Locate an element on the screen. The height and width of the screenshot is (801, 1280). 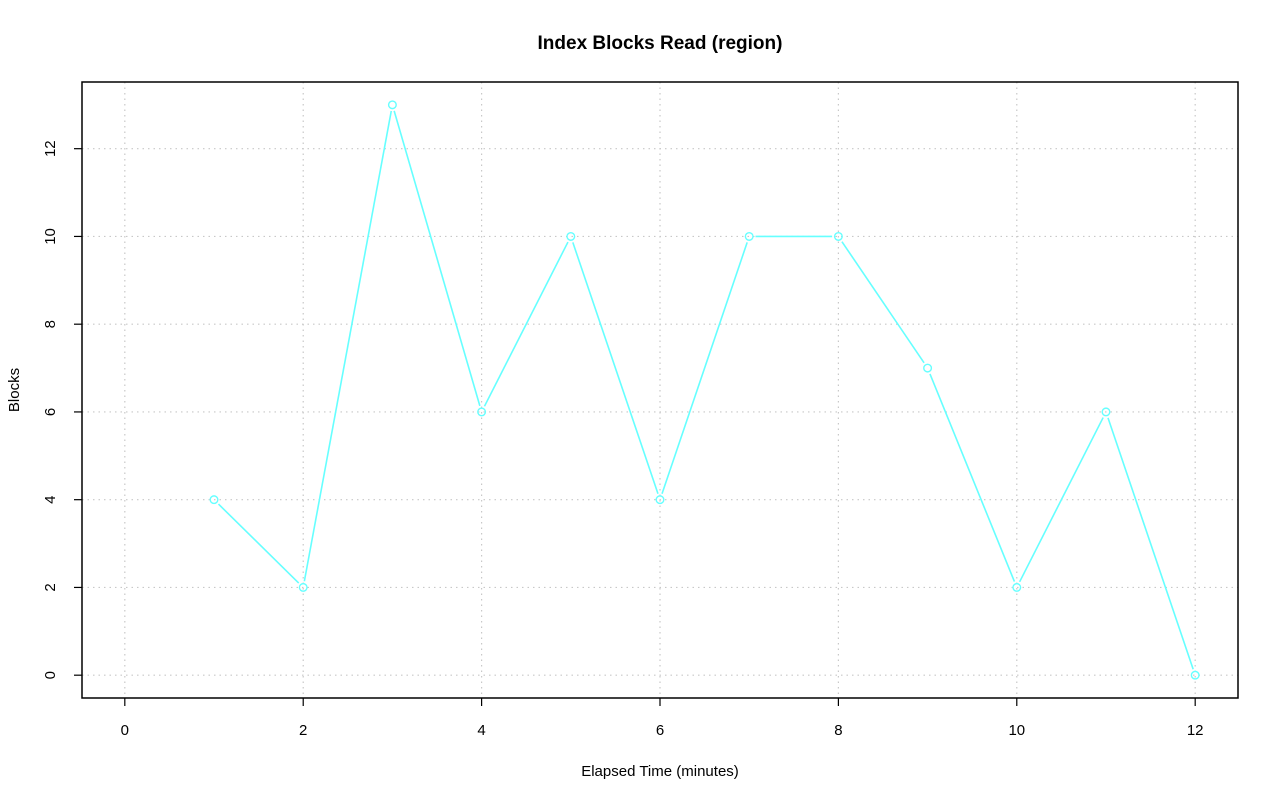
y-tick-label: 0 is located at coordinates (50, 675).